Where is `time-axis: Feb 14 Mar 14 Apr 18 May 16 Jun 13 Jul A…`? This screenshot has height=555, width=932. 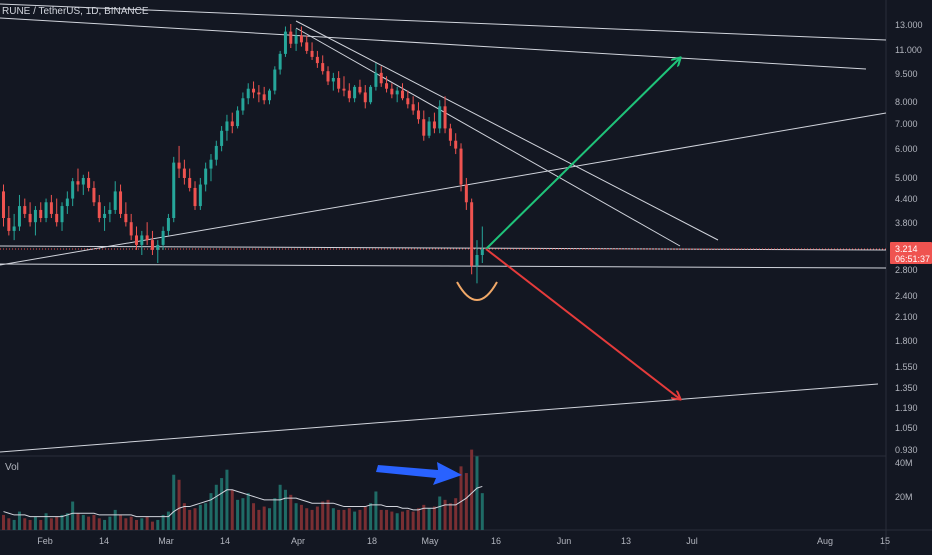 time-axis: Feb 14 Mar 14 Apr 18 May 16 Jun 13 Jul A… is located at coordinates (463, 541).